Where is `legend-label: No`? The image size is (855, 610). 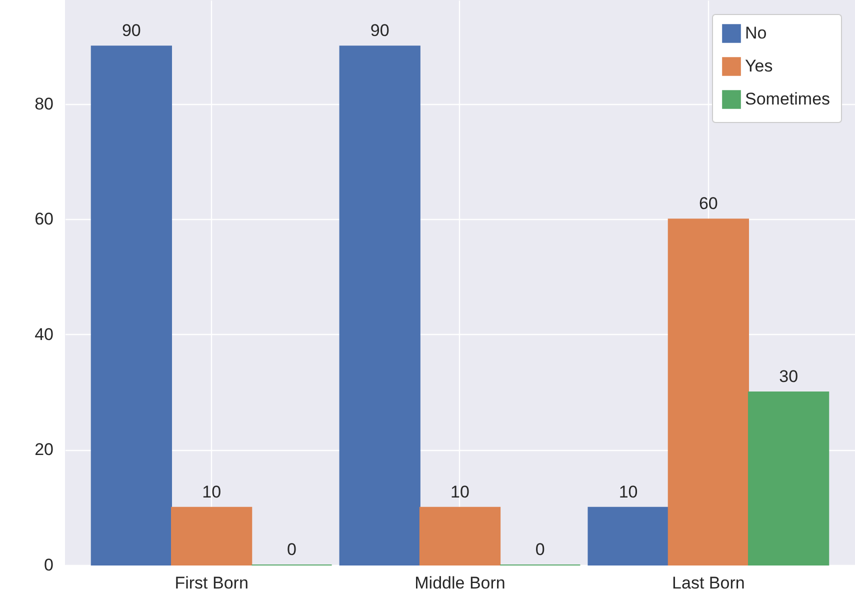 legend-label: No is located at coordinates (756, 33).